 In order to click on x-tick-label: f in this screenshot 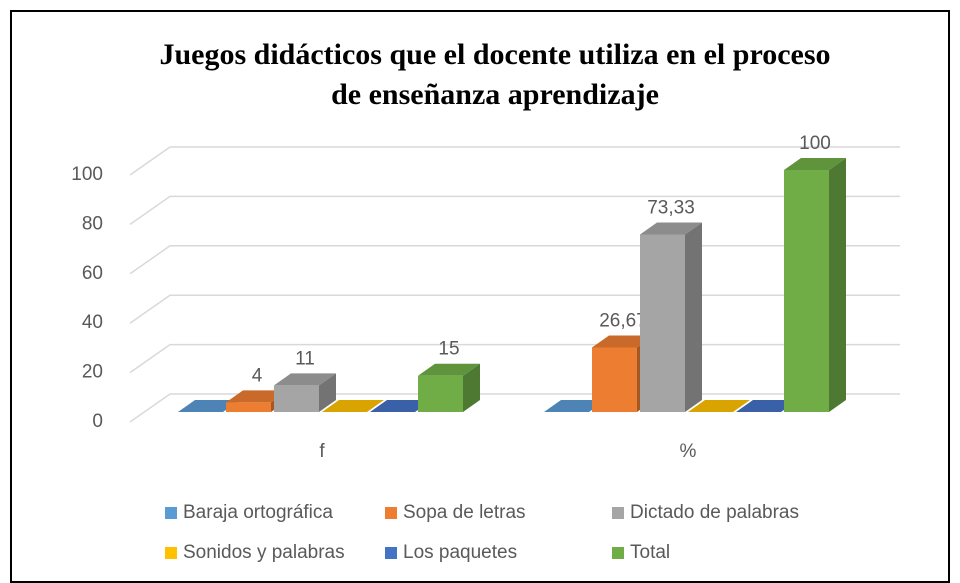, I will do `click(322, 451)`.